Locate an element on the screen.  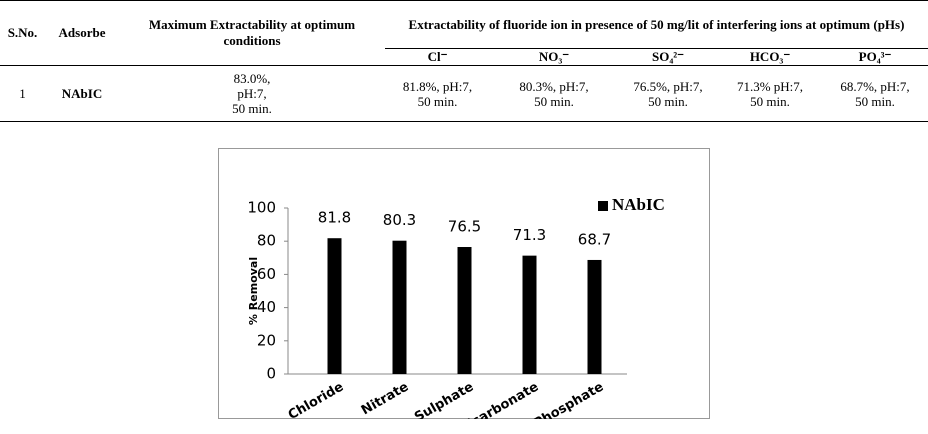
cell-line: 80.3%, pH:7, is located at coordinates (554, 86).